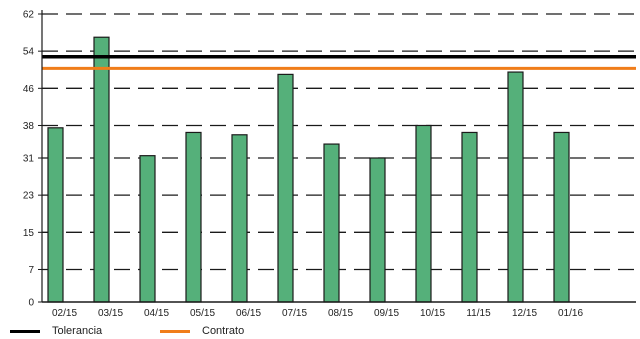 The image size is (640, 339). What do you see at coordinates (524, 313) in the screenshot?
I see `x-tick-label: 12/15` at bounding box center [524, 313].